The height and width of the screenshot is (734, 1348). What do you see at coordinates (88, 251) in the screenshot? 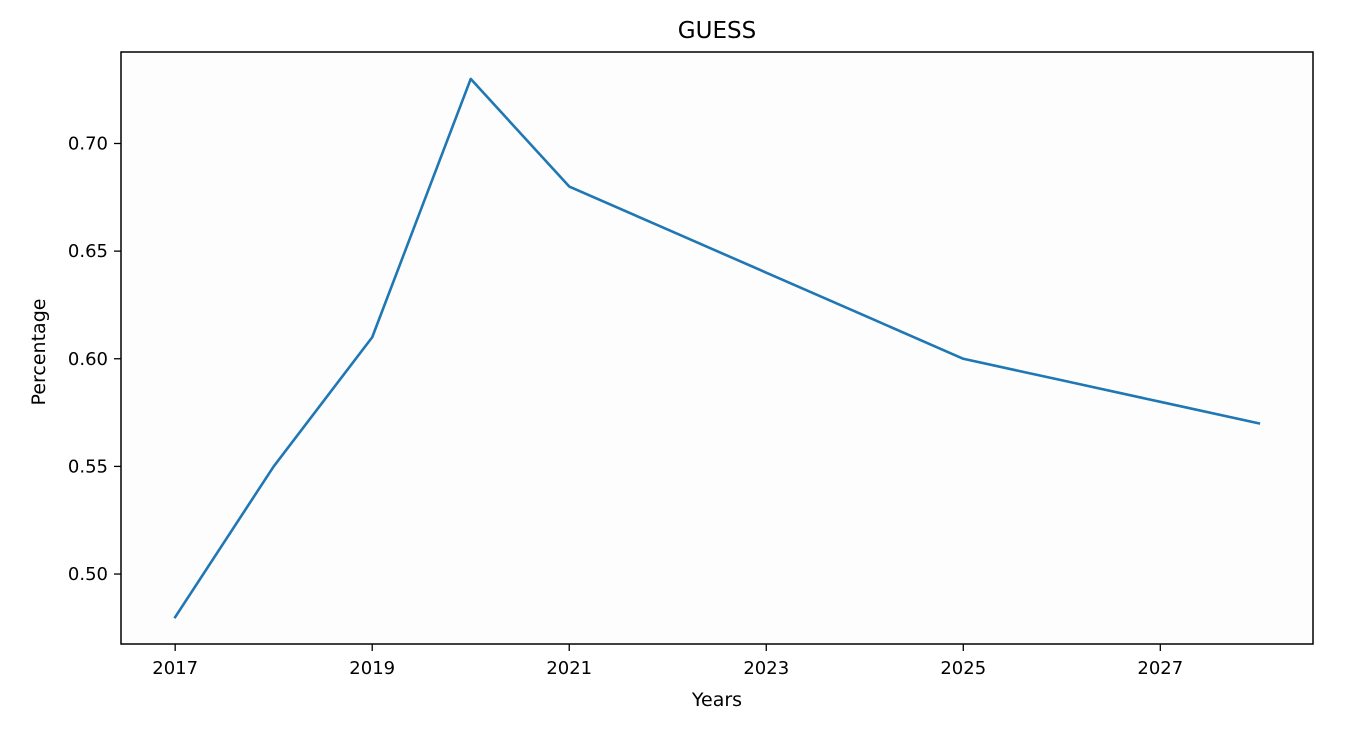
I see `y-tick-label: 0.65` at bounding box center [88, 251].